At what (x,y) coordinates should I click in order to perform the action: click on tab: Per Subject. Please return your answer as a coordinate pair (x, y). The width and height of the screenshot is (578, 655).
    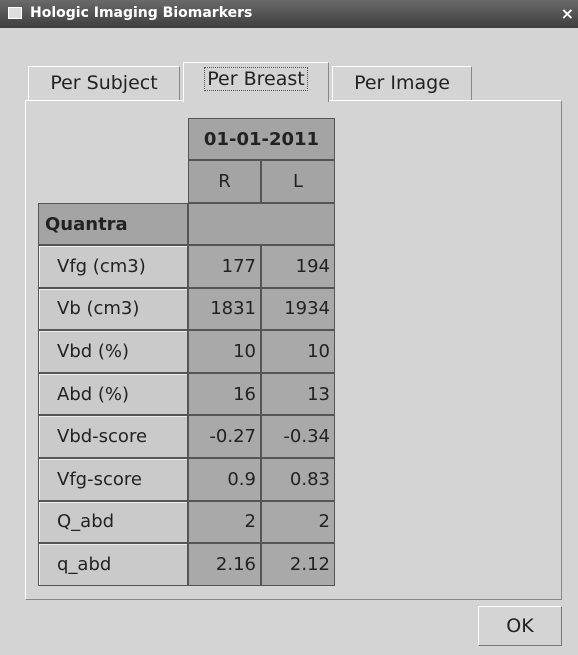
    Looking at the image, I should click on (104, 83).